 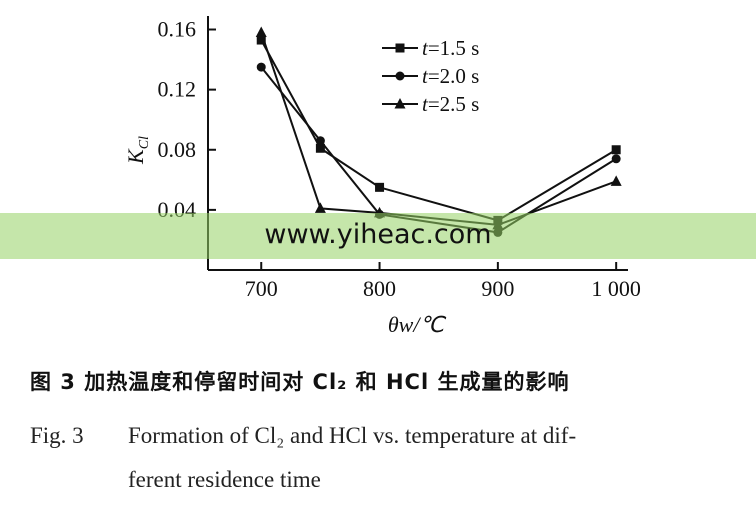 I want to click on chart-legend: t=1.5 st=2.0 st=2.5 s, so click(x=430, y=76).